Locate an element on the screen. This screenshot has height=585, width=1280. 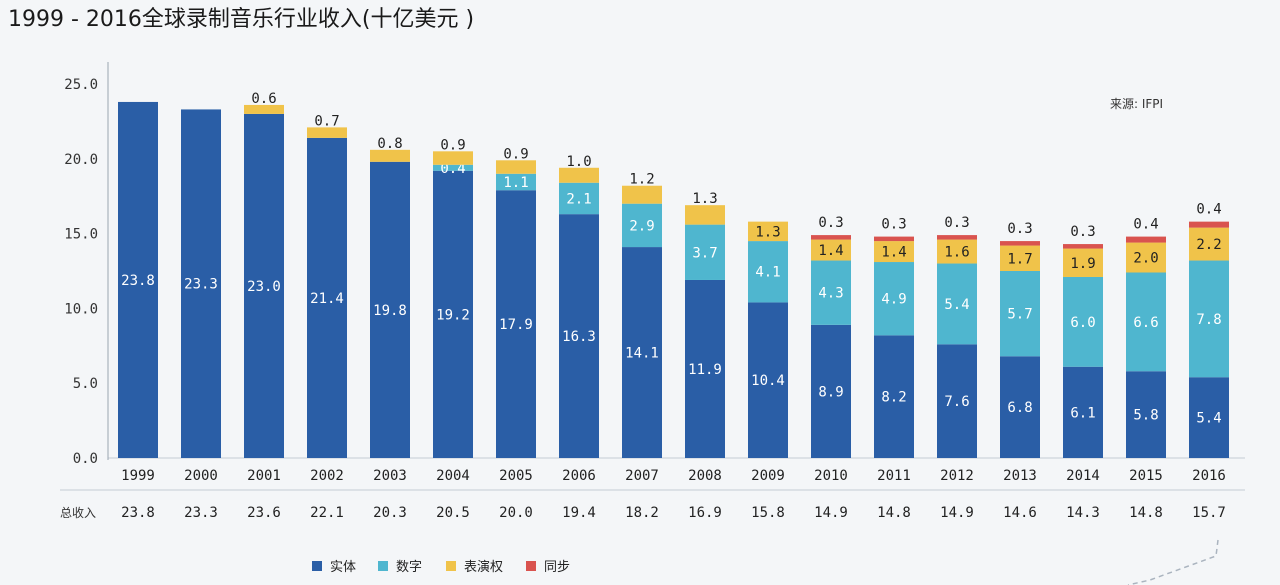
data-label: 19.2 is located at coordinates (453, 315).